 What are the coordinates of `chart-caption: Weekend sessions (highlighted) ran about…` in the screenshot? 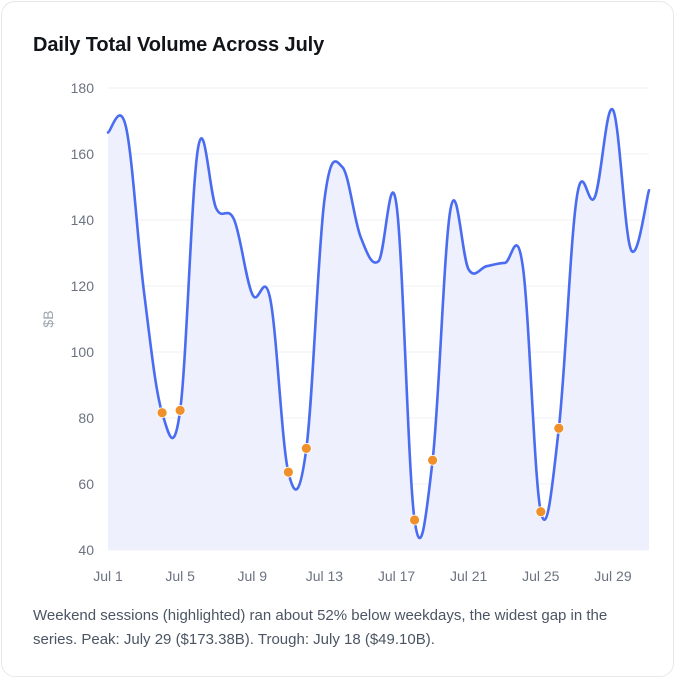 It's located at (320, 627).